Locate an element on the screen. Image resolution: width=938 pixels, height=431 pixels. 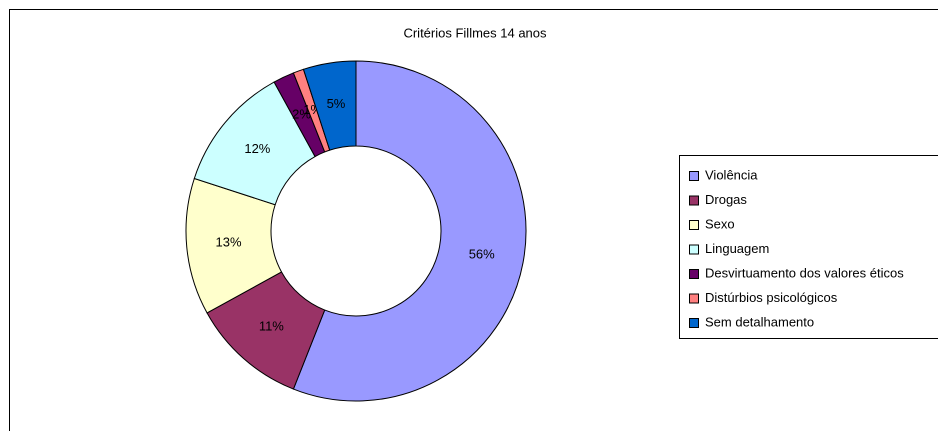
legend-label: Violência is located at coordinates (731, 174).